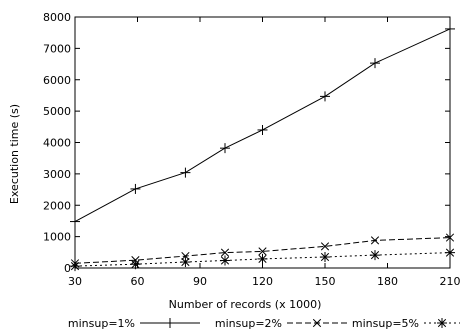 Image resolution: width=462 pixels, height=330 pixels. Describe the element at coordinates (57, 17) in the screenshot. I see `y-tick-label: 8000` at that location.